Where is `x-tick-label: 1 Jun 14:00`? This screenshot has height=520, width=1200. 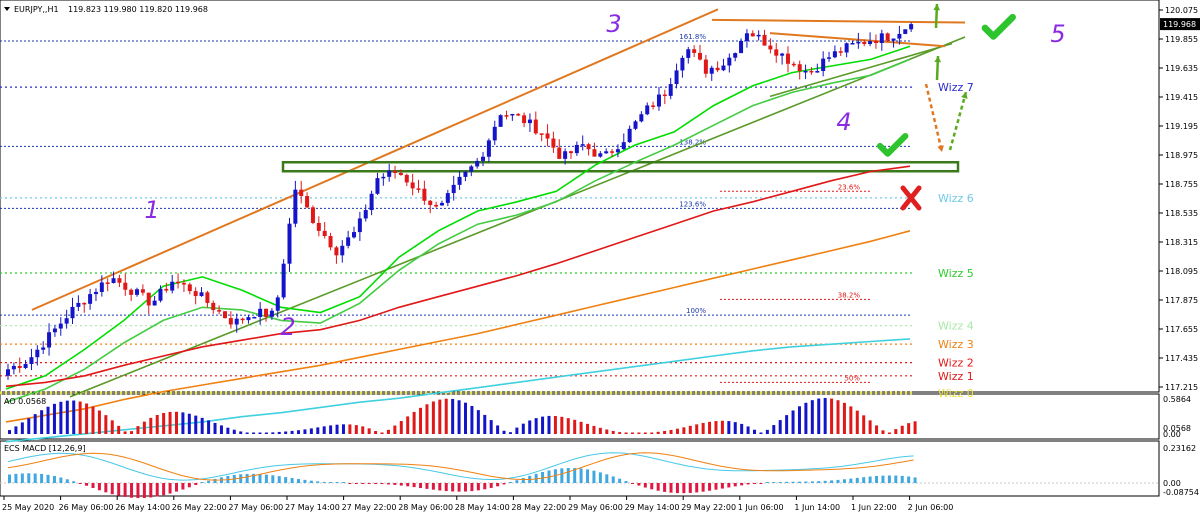 x-tick-label: 1 Jun 14:00 is located at coordinates (817, 507).